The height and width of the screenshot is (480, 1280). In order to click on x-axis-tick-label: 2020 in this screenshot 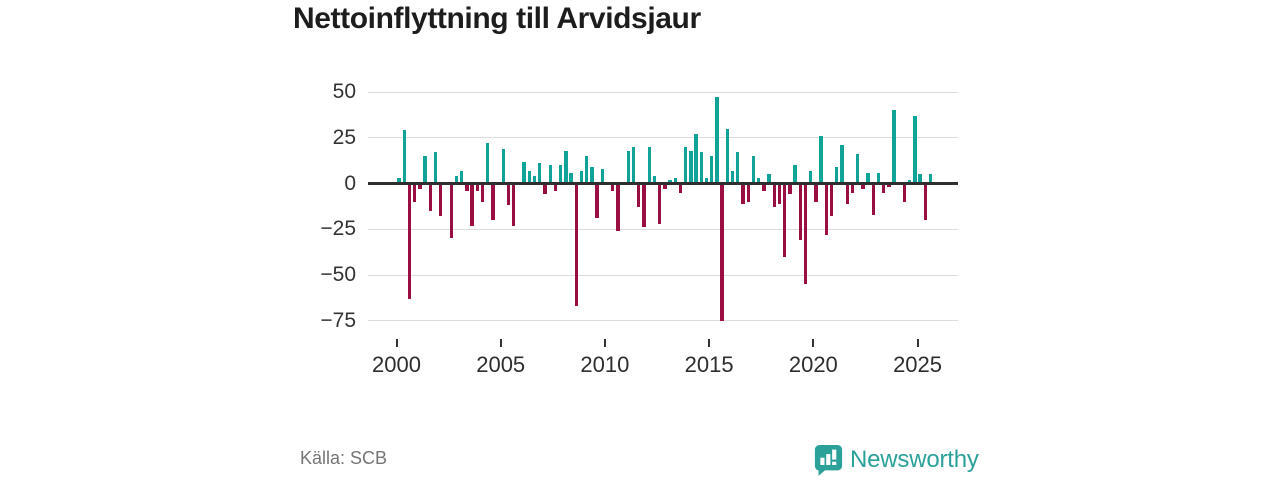, I will do `click(813, 364)`.